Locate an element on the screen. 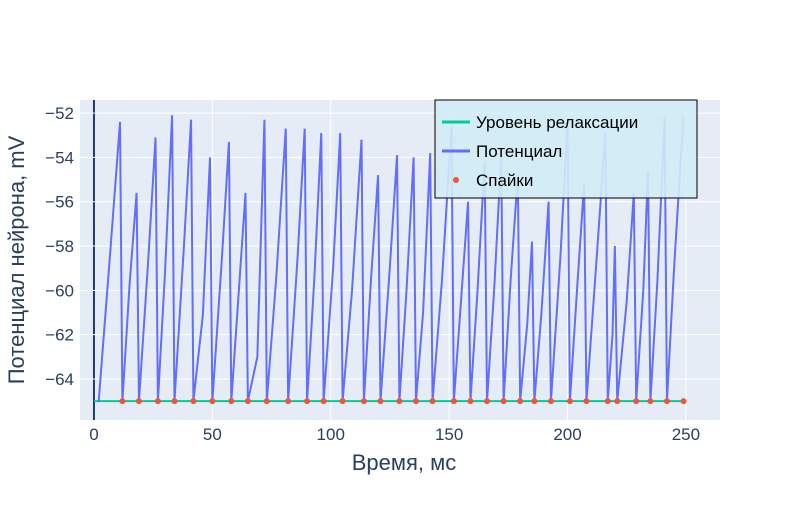  y-tick-label: −60 is located at coordinates (59, 290).